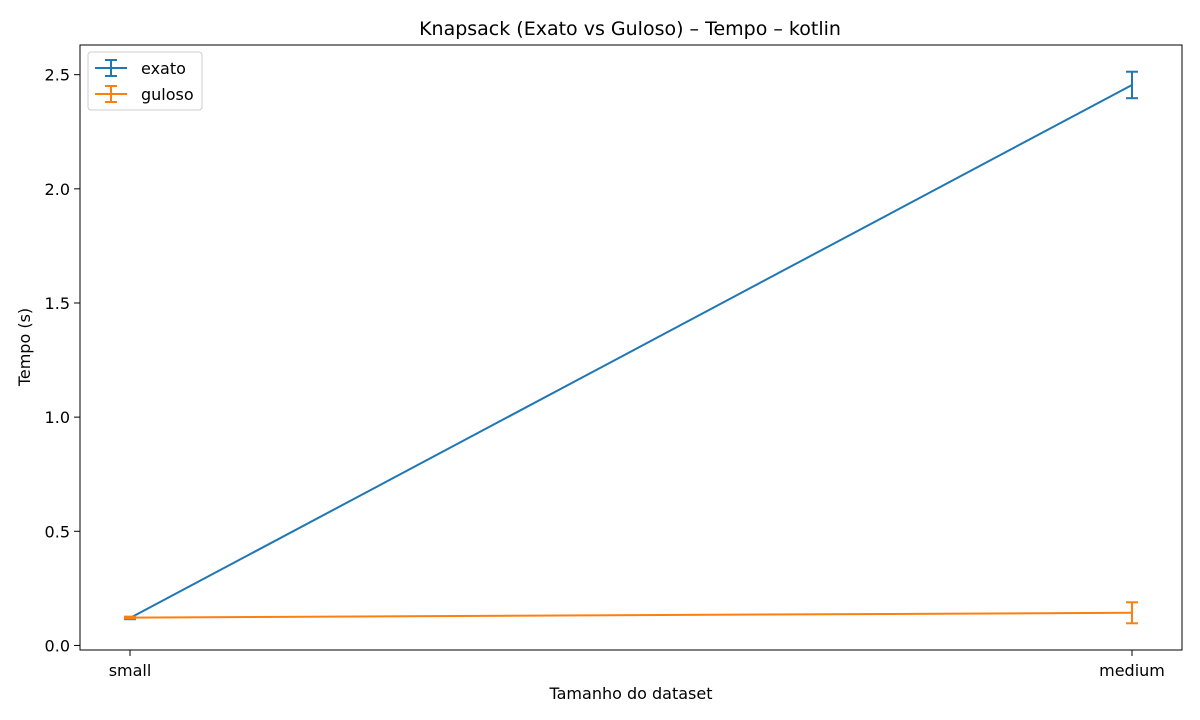 The image size is (1200, 720). I want to click on legend-item-guloso: guloso, so click(144, 94).